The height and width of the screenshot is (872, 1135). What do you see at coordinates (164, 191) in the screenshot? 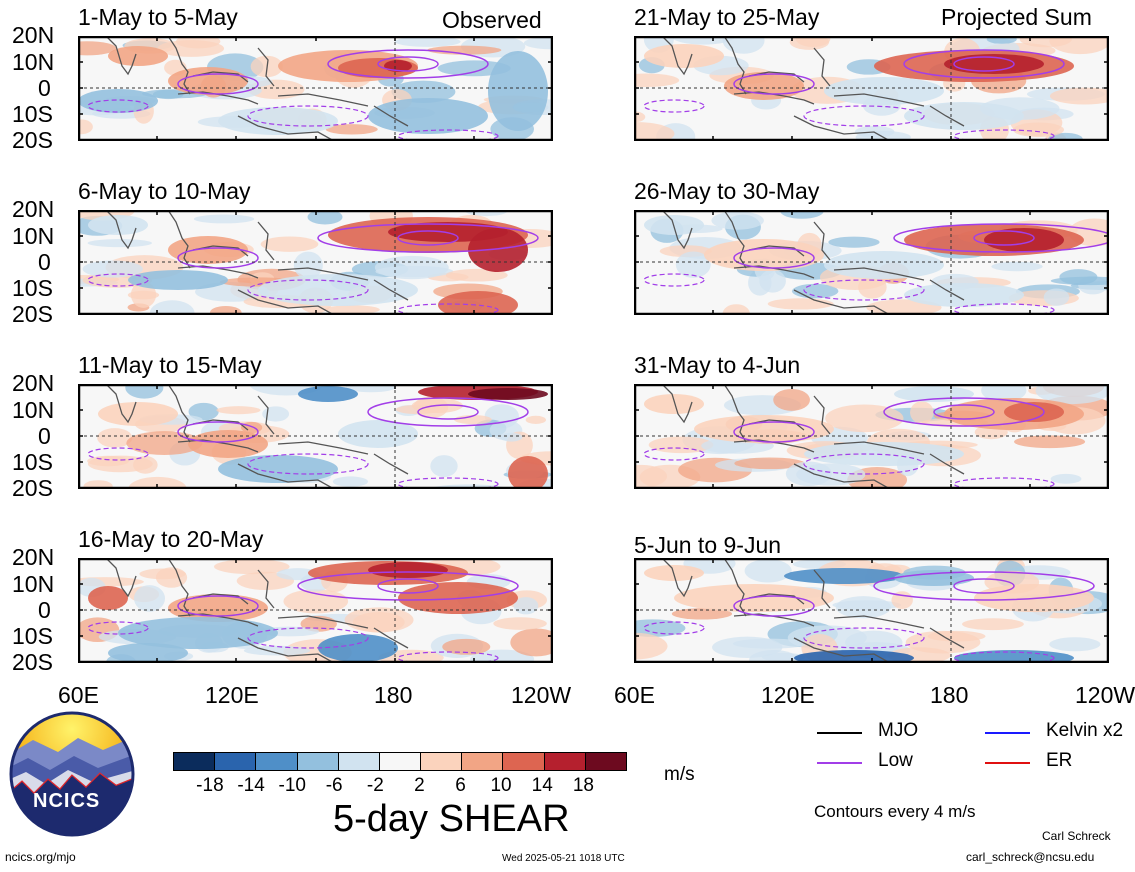
I see `panel-title: 6-May to 10-May` at bounding box center [164, 191].